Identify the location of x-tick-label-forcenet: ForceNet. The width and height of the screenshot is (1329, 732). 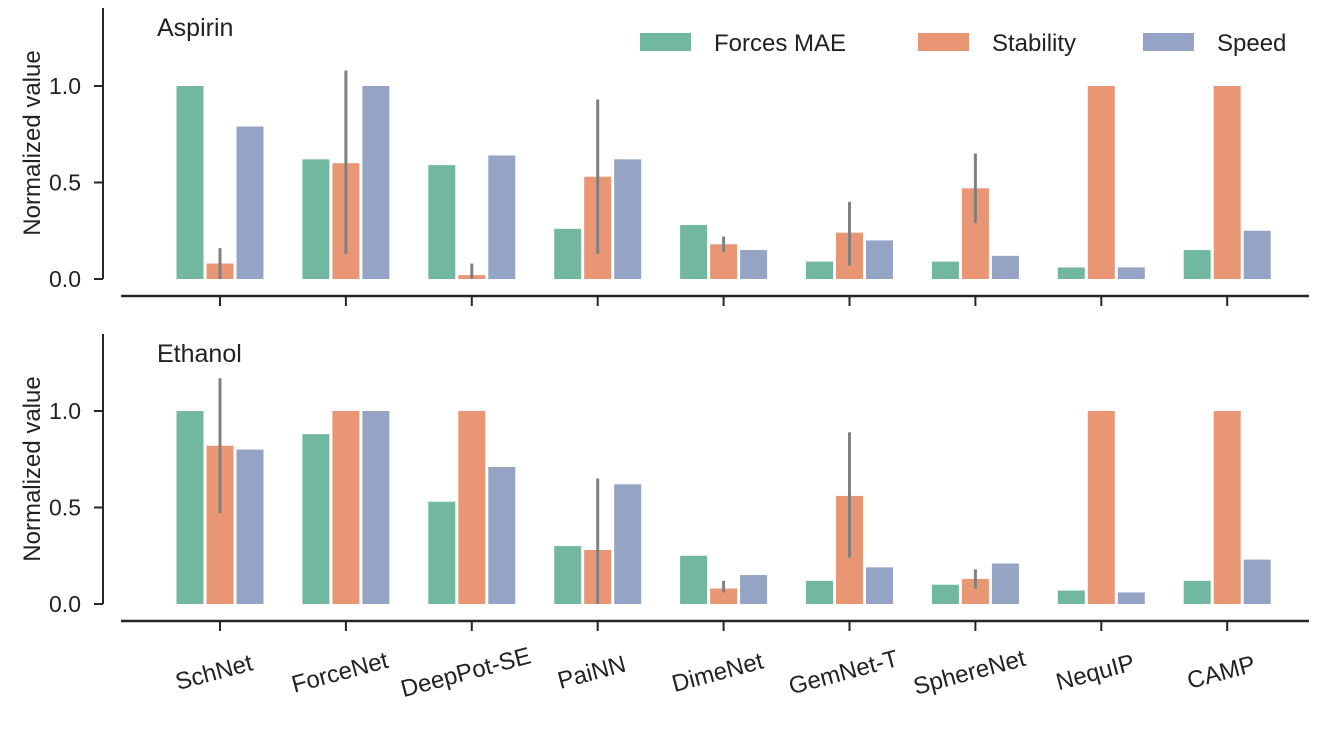
(340, 673).